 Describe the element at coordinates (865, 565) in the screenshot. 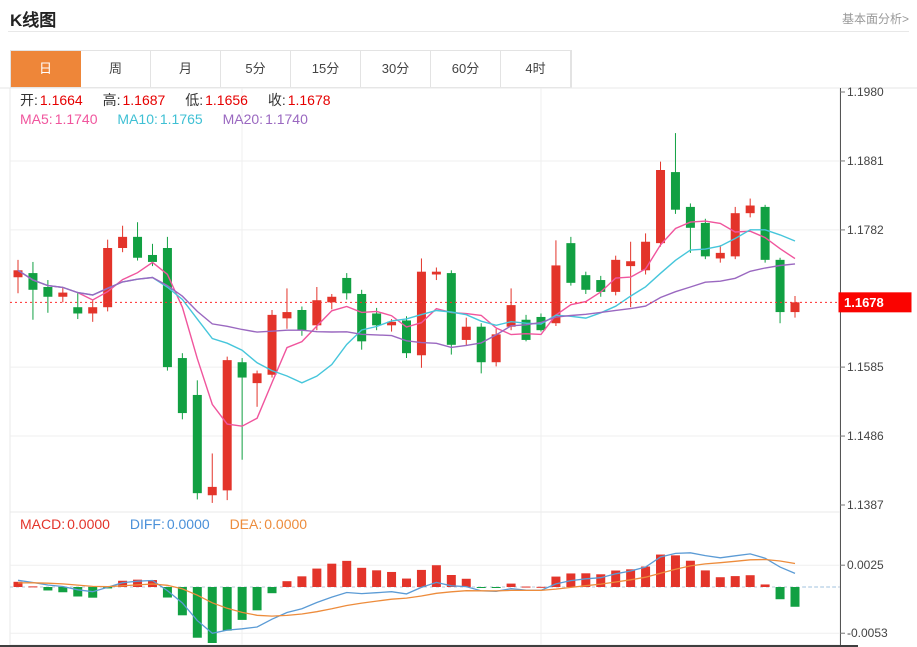

I see `macd-tick-label: 0.0025` at that location.